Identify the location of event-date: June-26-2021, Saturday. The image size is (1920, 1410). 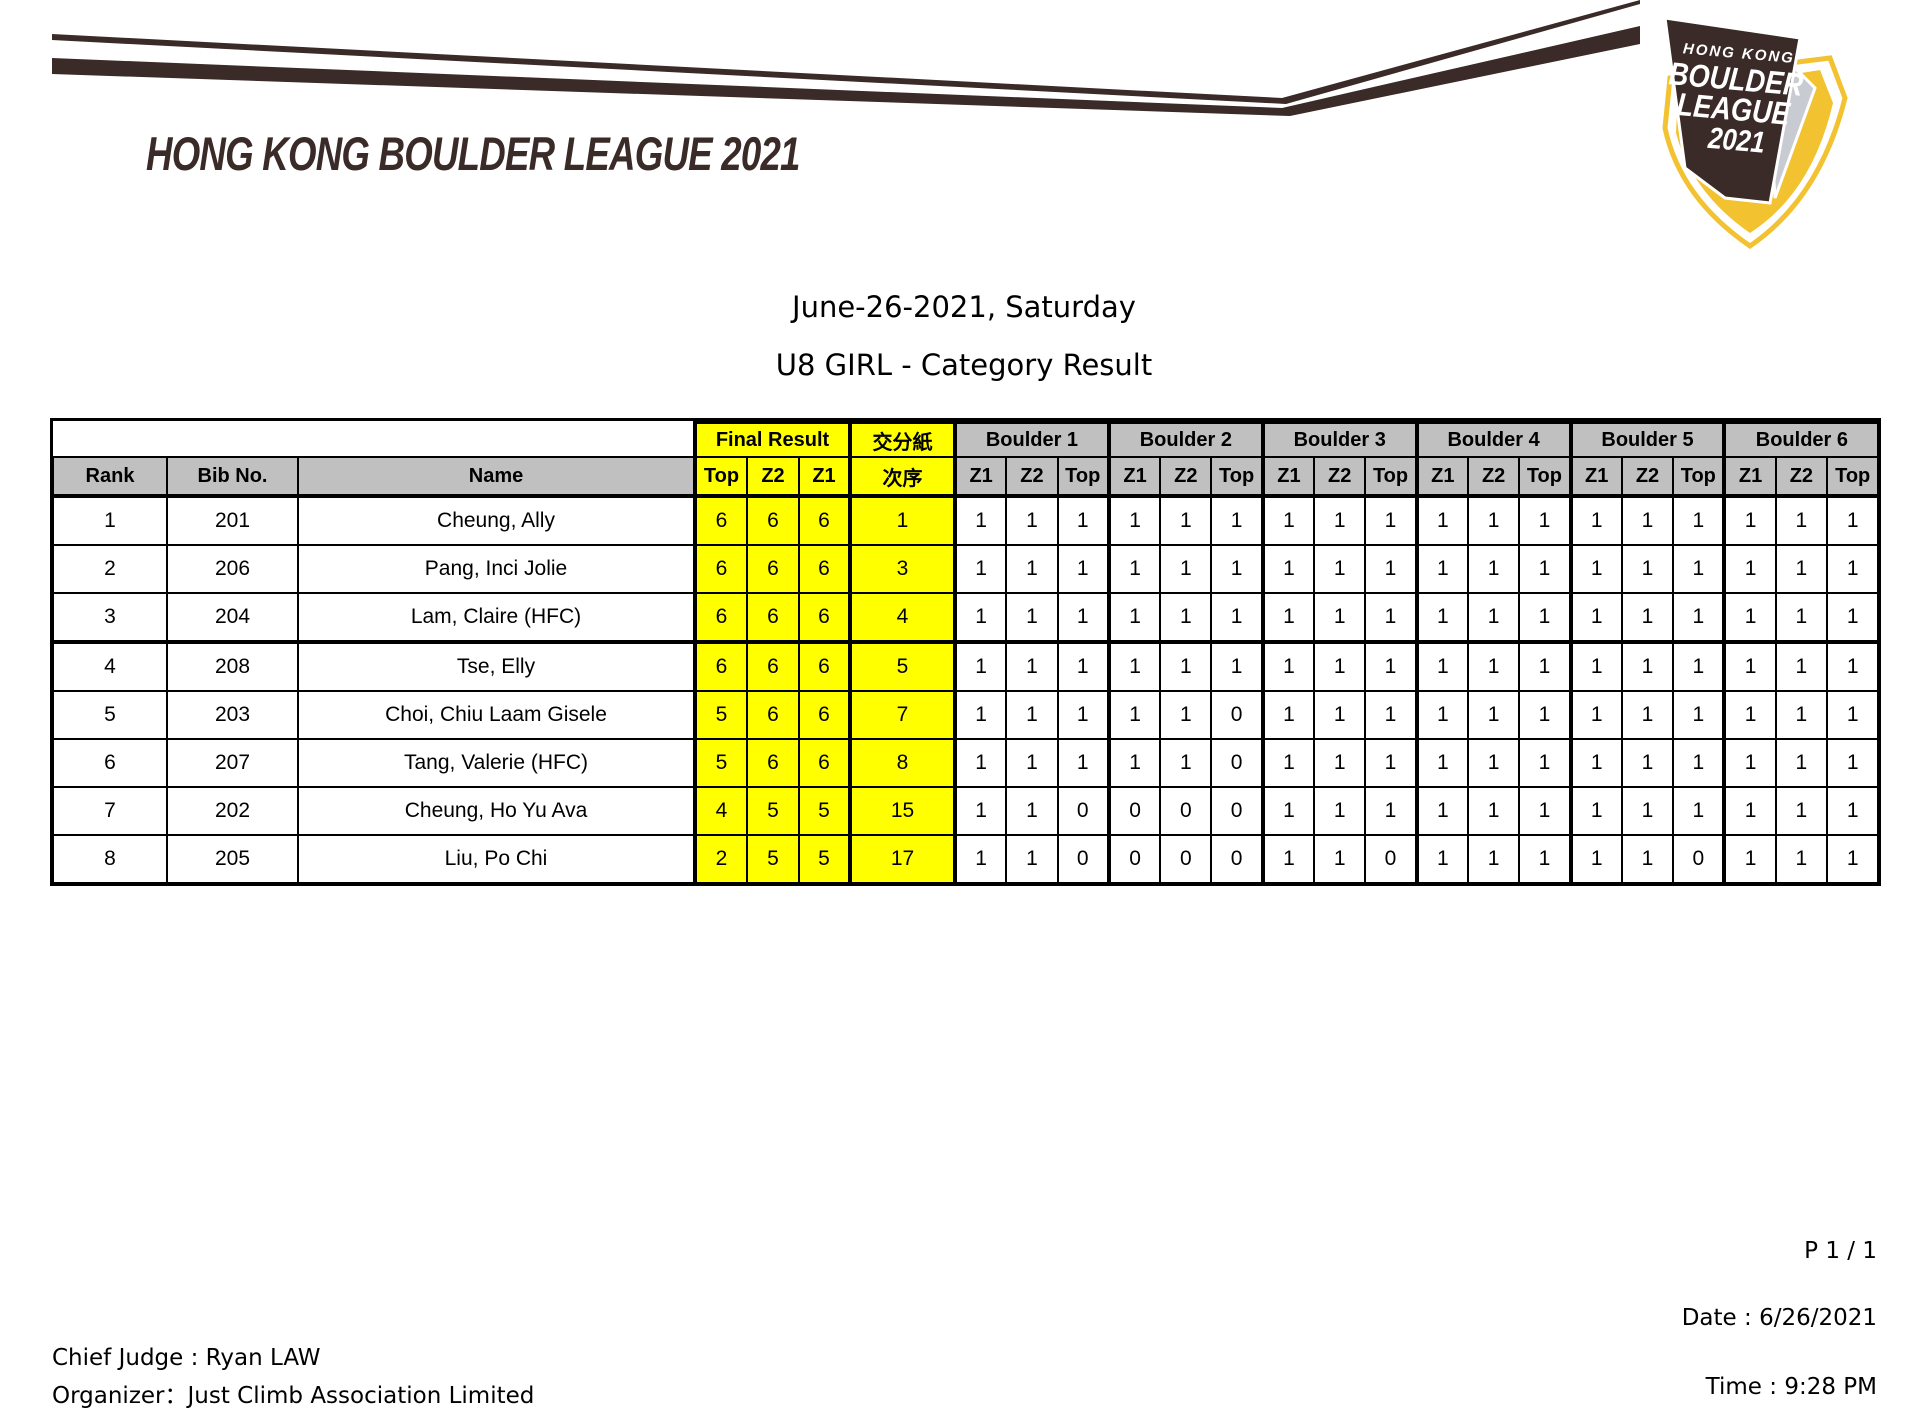
(964, 307).